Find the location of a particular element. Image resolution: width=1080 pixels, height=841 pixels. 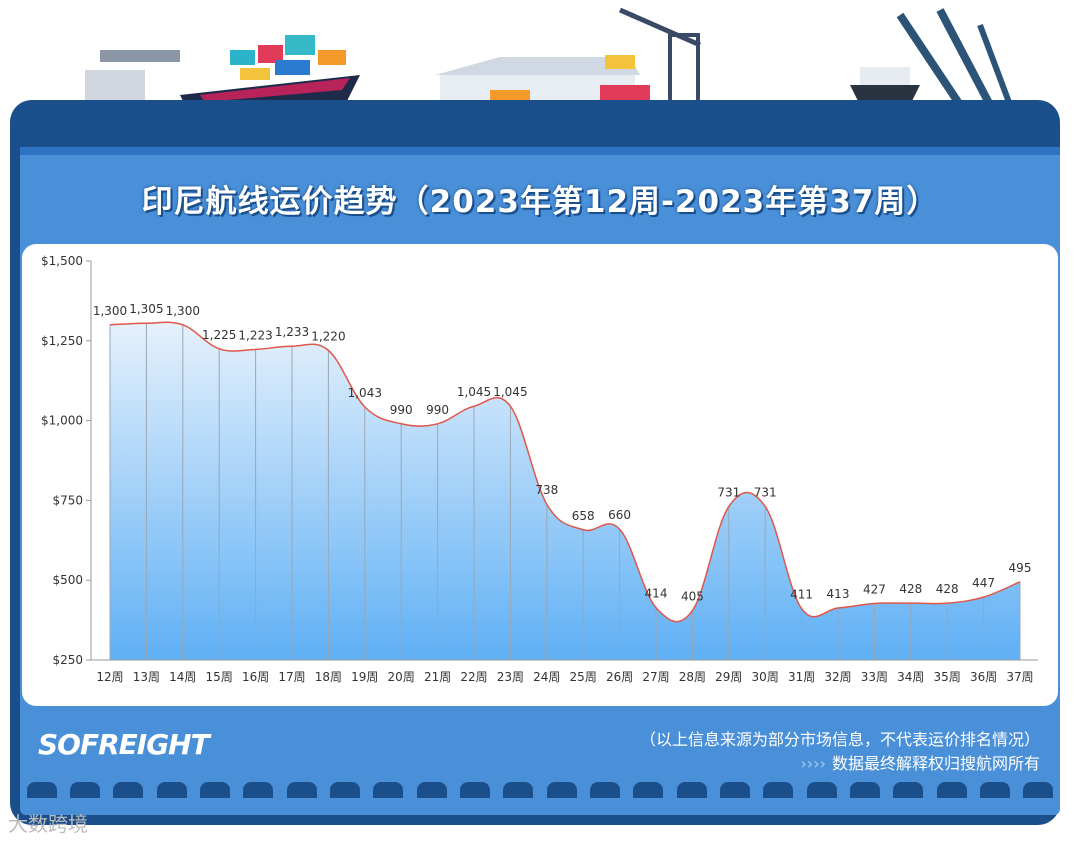

data-label: 413 is located at coordinates (838, 594).